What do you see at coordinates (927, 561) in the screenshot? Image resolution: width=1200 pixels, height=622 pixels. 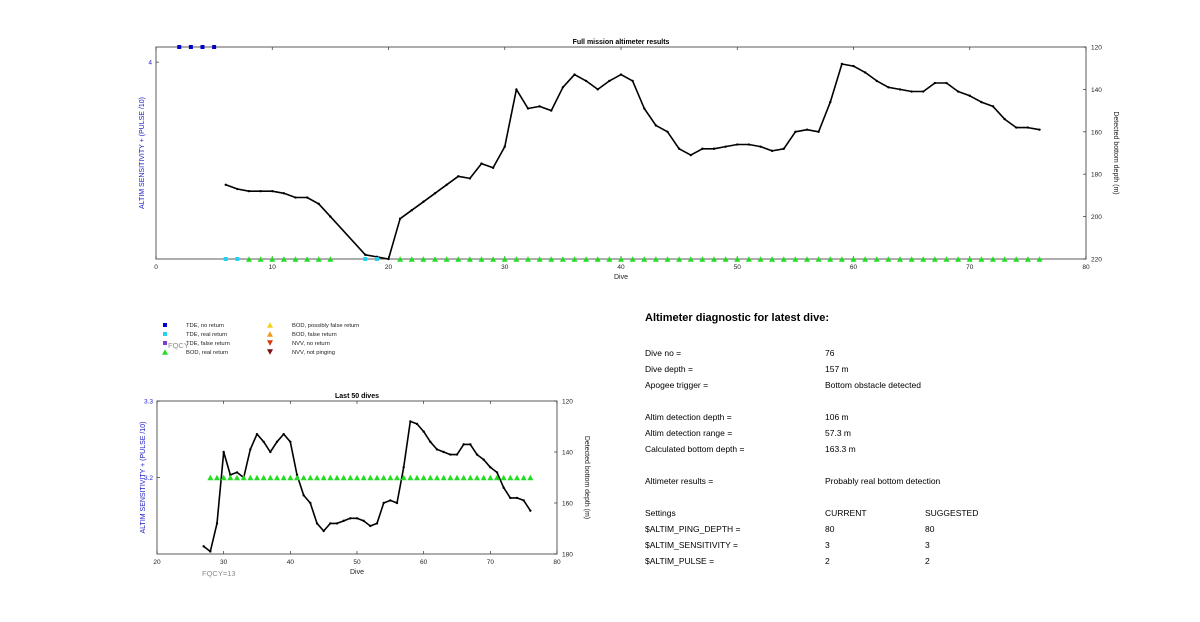 I see `setting-suggested: 2` at bounding box center [927, 561].